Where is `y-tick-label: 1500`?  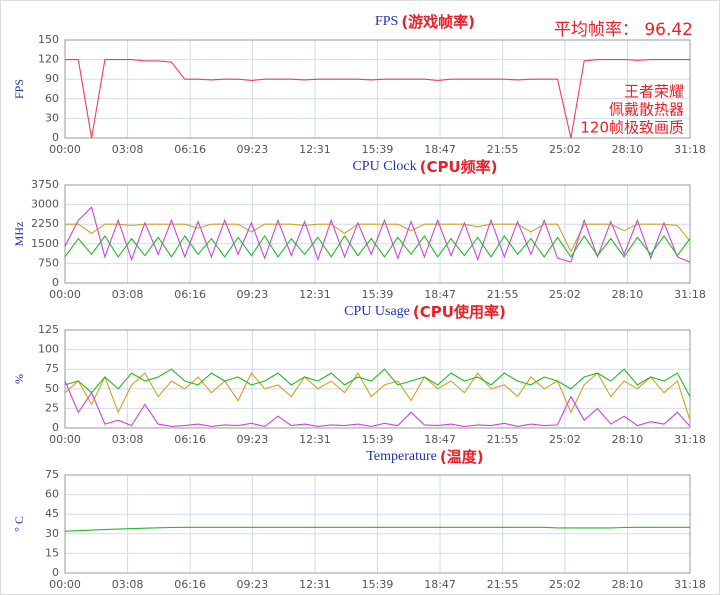 y-tick-label: 1500 is located at coordinates (45, 243).